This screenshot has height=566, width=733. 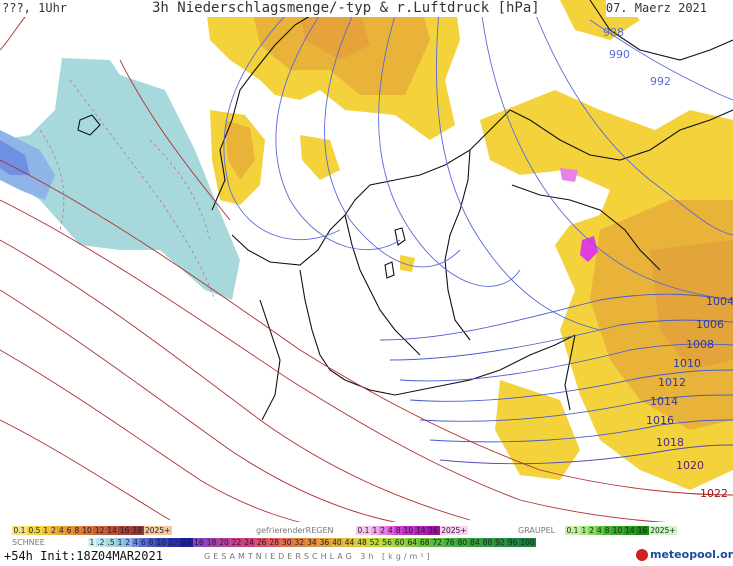 I want to click on legend-swatch: 34, so click(x=312, y=542).